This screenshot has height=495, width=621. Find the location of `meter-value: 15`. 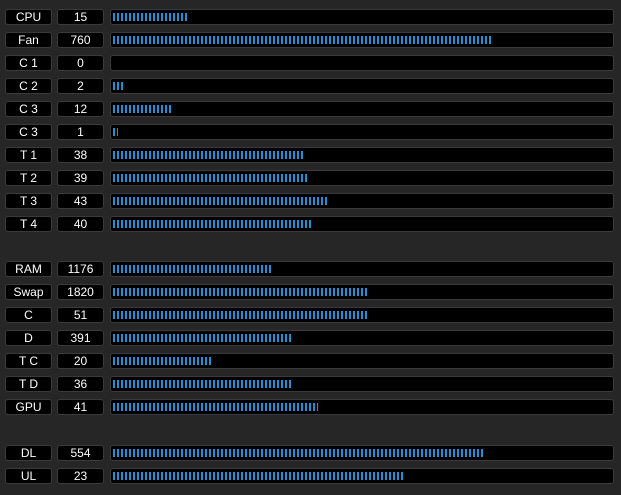

meter-value: 15 is located at coordinates (80, 17).